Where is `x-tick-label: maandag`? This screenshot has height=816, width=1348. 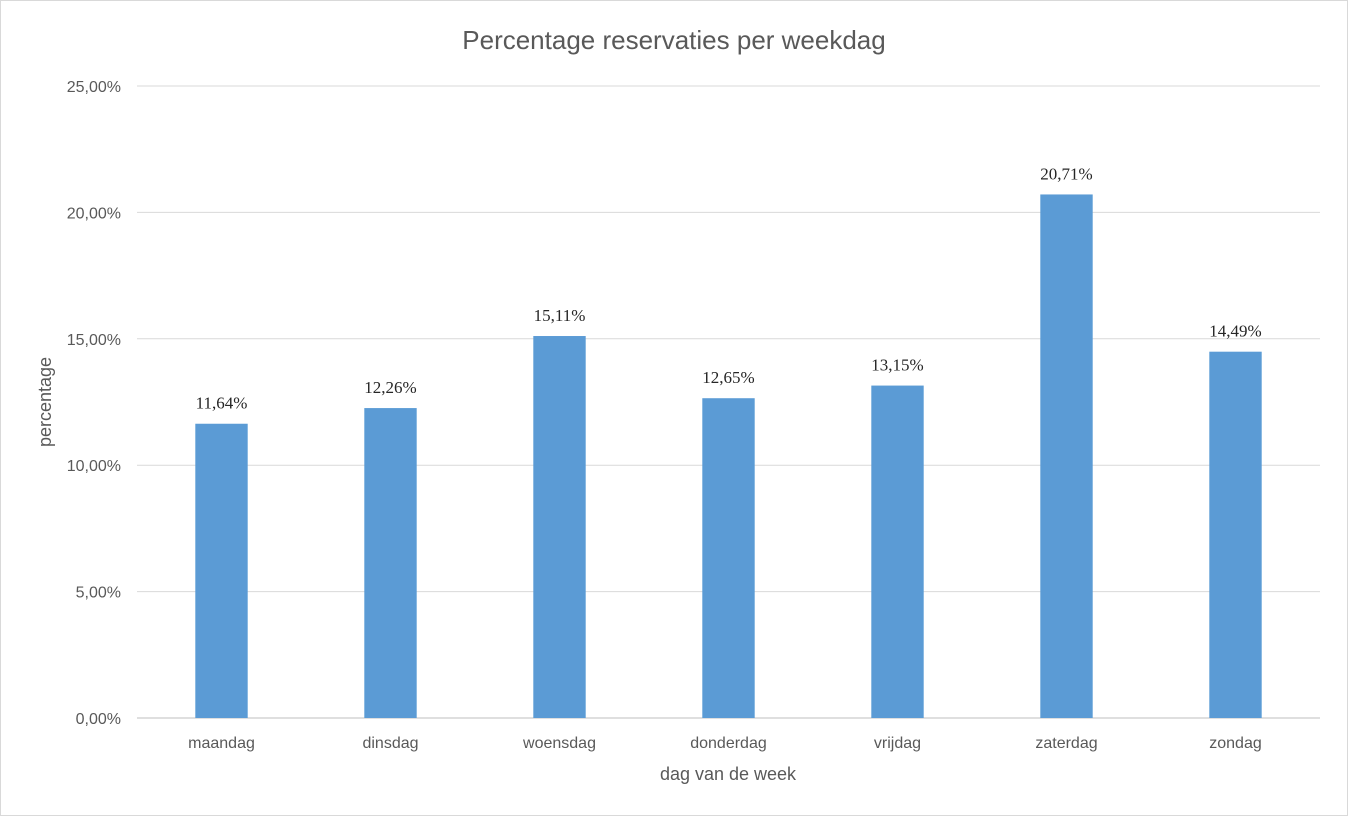
x-tick-label: maandag is located at coordinates (221, 743).